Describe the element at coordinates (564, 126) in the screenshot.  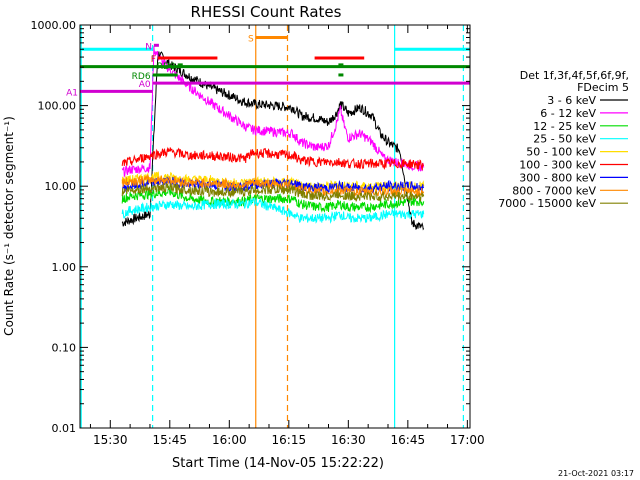
I see `legend-label-2: 12 - 25 keV` at that location.